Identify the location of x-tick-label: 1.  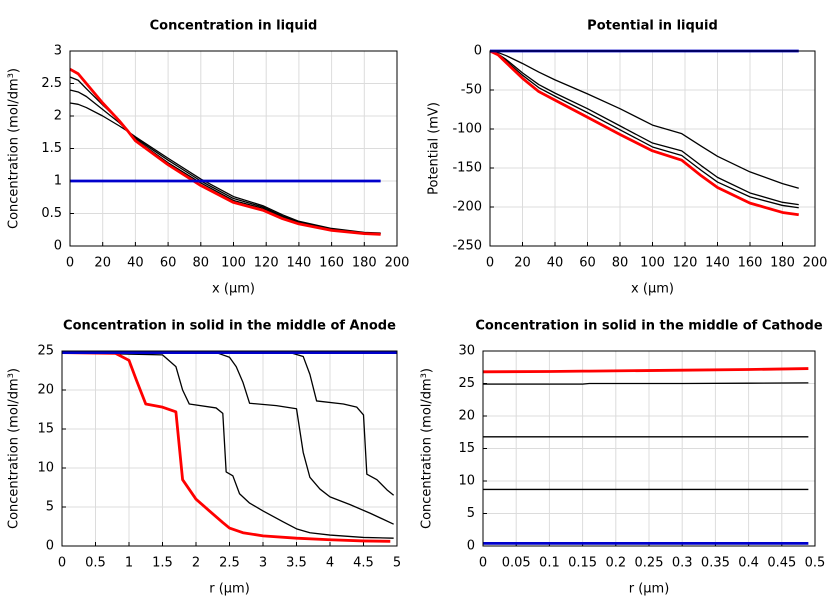
(129, 563).